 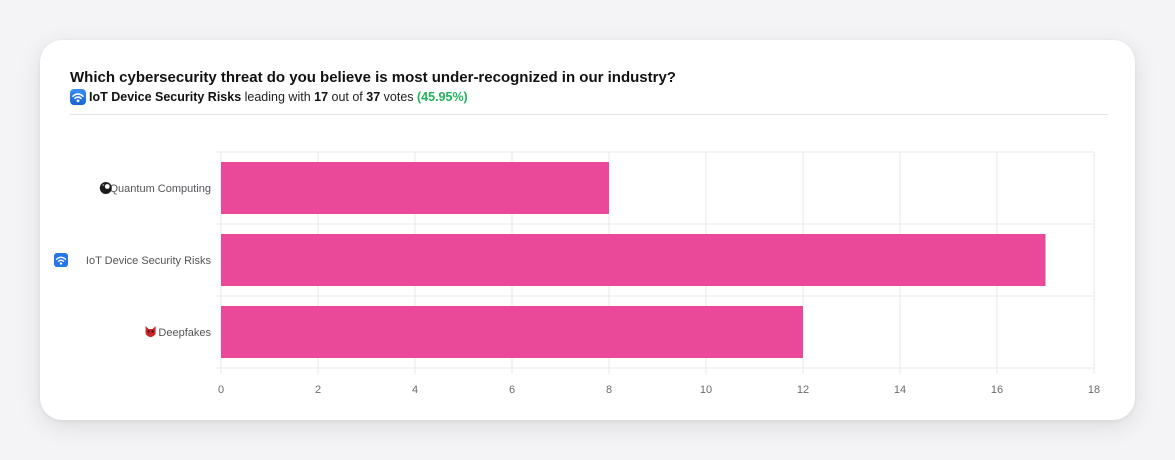 I want to click on x-tick-label-2: 4, so click(x=415, y=390).